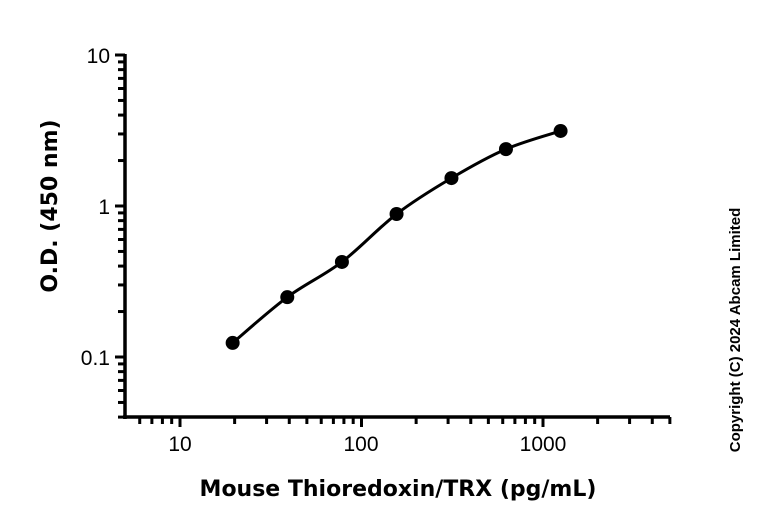 The width and height of the screenshot is (768, 527). Describe the element at coordinates (95, 358) in the screenshot. I see `y-tick-label-0.1: 0.1` at that location.